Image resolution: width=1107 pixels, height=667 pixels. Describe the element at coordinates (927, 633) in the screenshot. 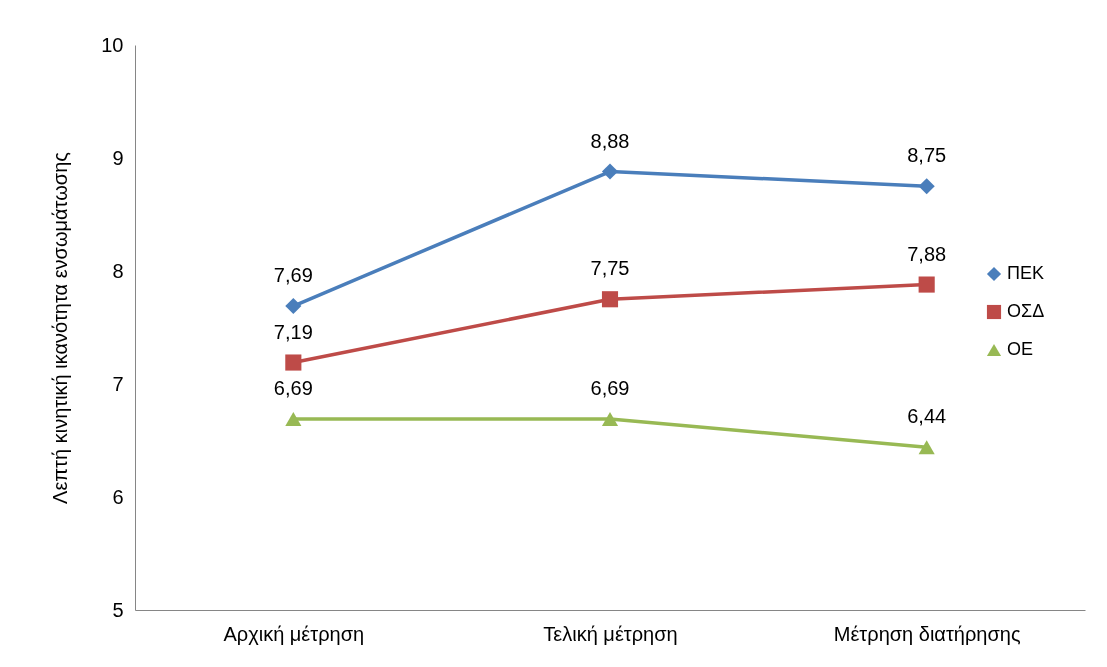

I see `x-tick-label: Μέτρηση διατήρησης` at that location.